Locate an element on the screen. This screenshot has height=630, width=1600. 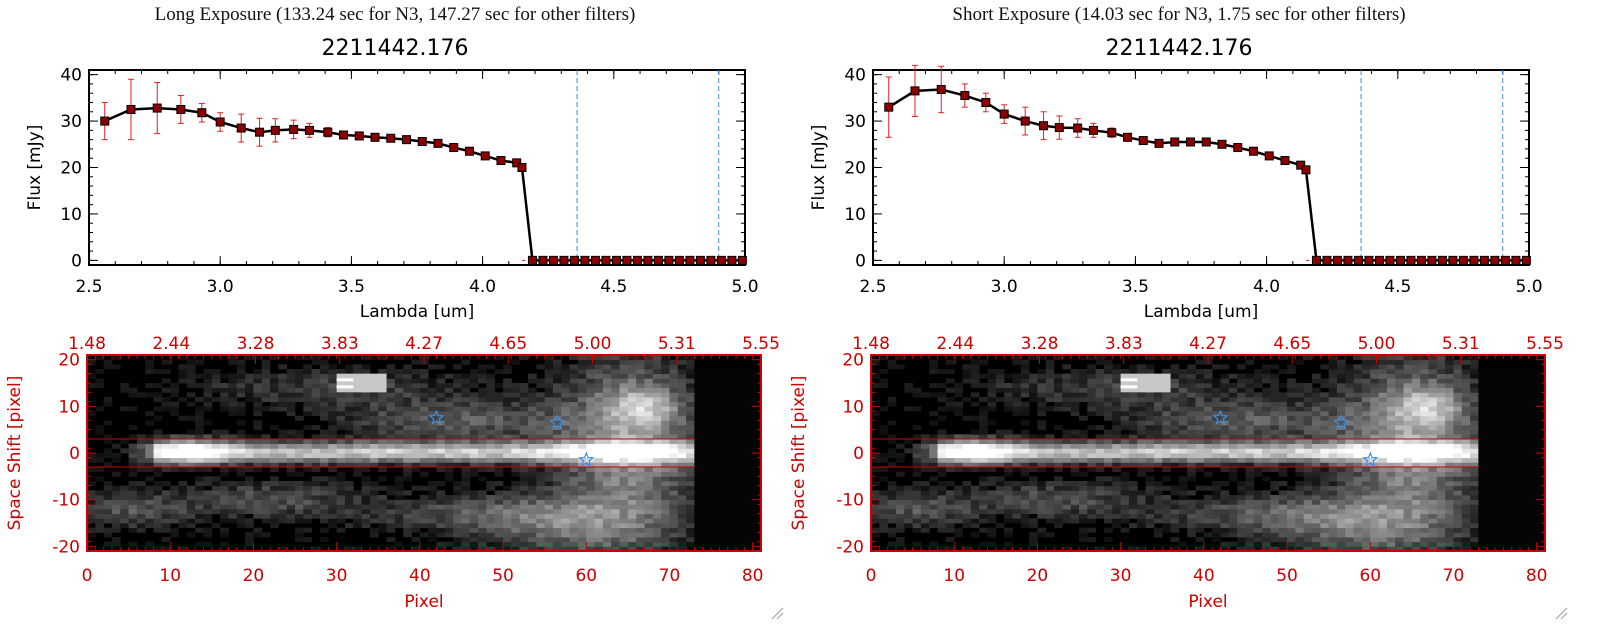
resize-grip-icon is located at coordinates (777, 613).